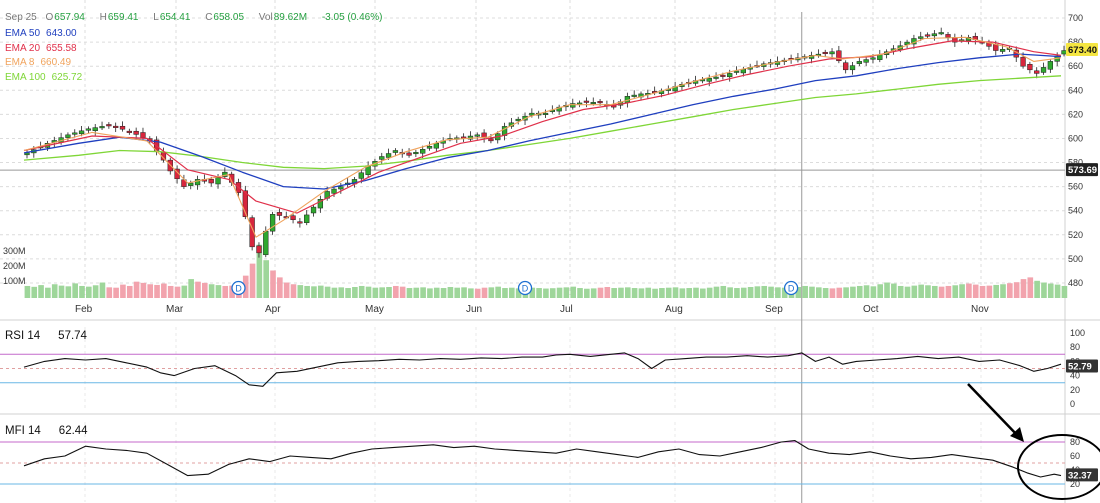 This screenshot has height=503, width=1100. What do you see at coordinates (72, 336) in the screenshot?
I see `rsi-value: 57.74` at bounding box center [72, 336].